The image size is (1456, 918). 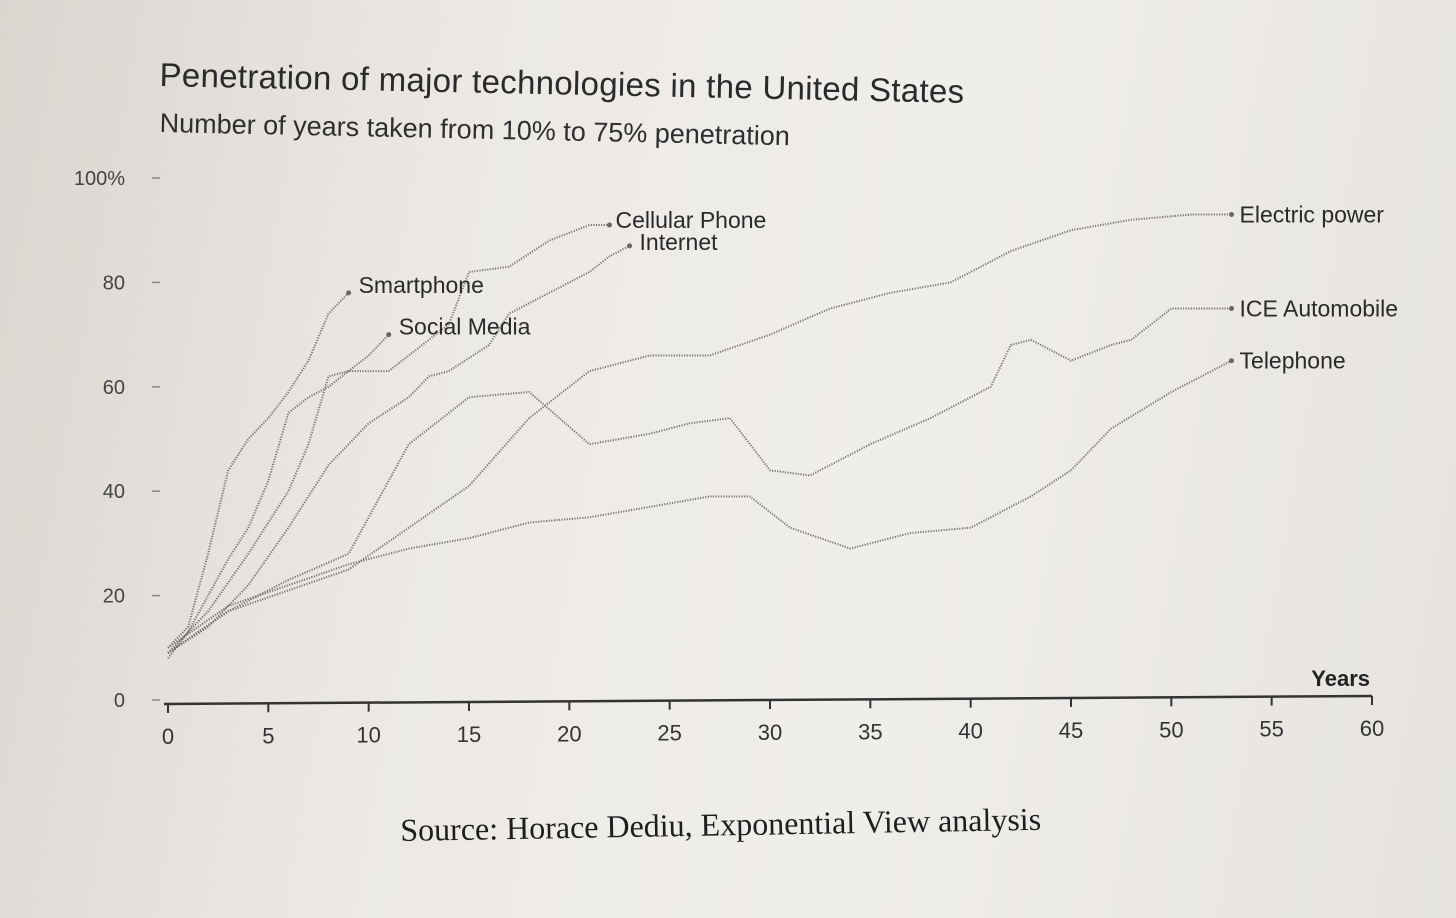 I want to click on x-tick-label: 10, so click(x=368, y=735).